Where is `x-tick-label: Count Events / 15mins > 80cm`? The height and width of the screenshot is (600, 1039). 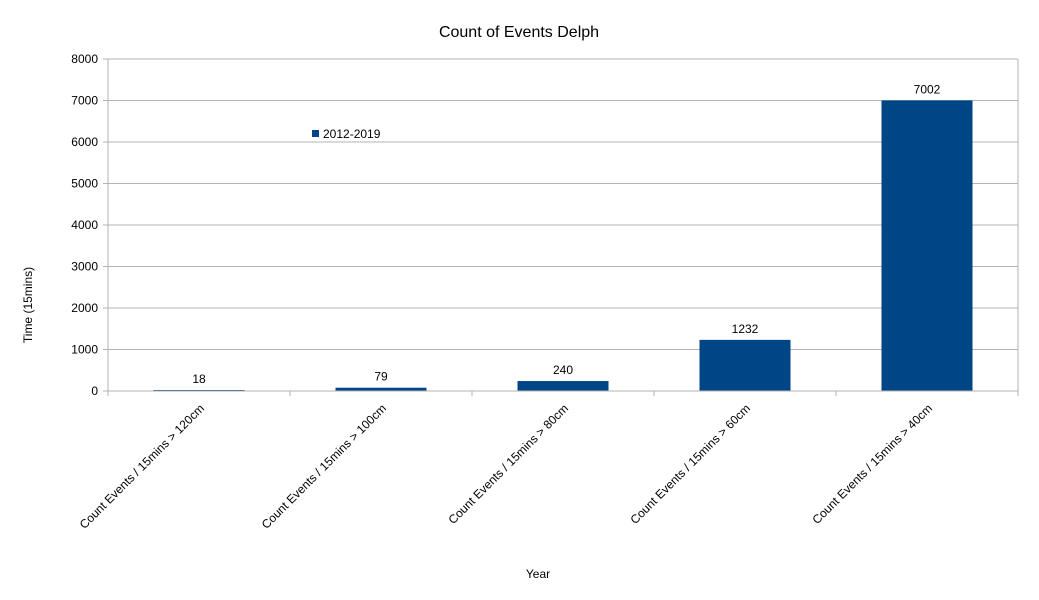 x-tick-label: Count Events / 15mins > 80cm is located at coordinates (508, 464).